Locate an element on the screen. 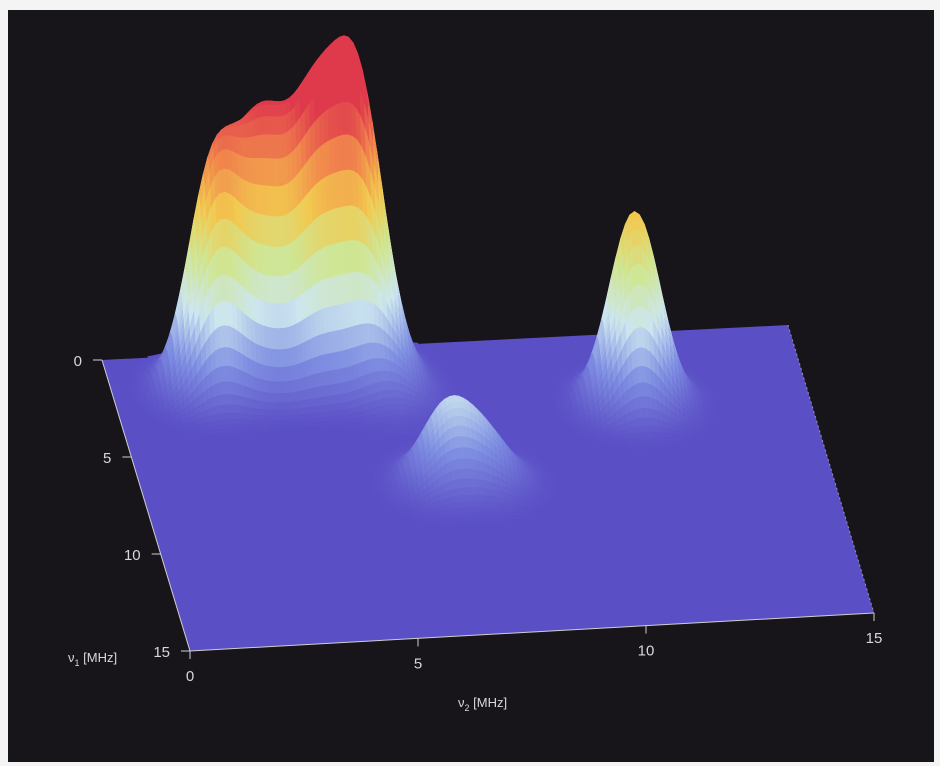 This screenshot has height=766, width=940. x-tick-label: 5 is located at coordinates (418, 663).